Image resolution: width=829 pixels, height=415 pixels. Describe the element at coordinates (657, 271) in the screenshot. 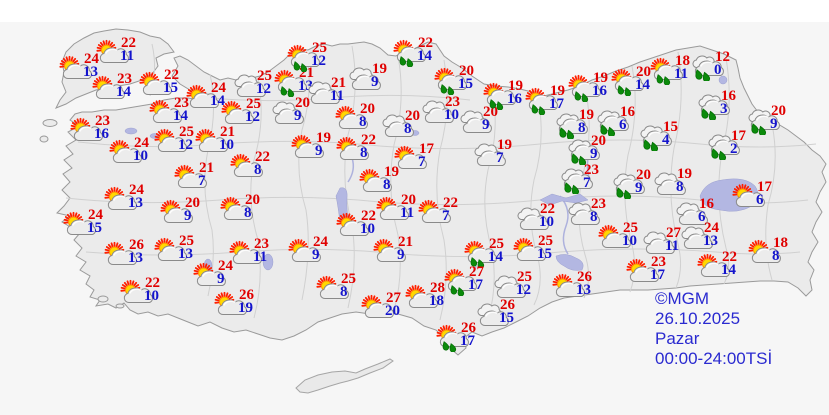

I see `weather-station: 23 17` at that location.